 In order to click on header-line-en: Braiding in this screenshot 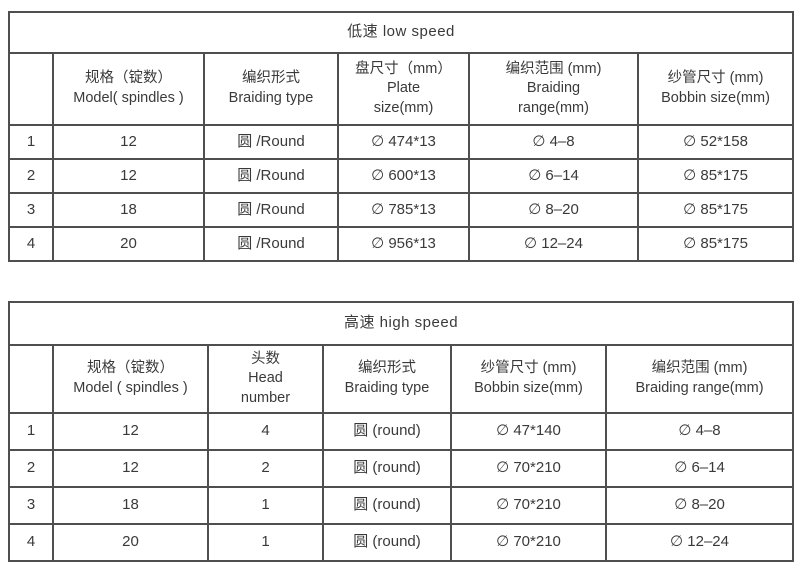, I will do `click(553, 88)`.